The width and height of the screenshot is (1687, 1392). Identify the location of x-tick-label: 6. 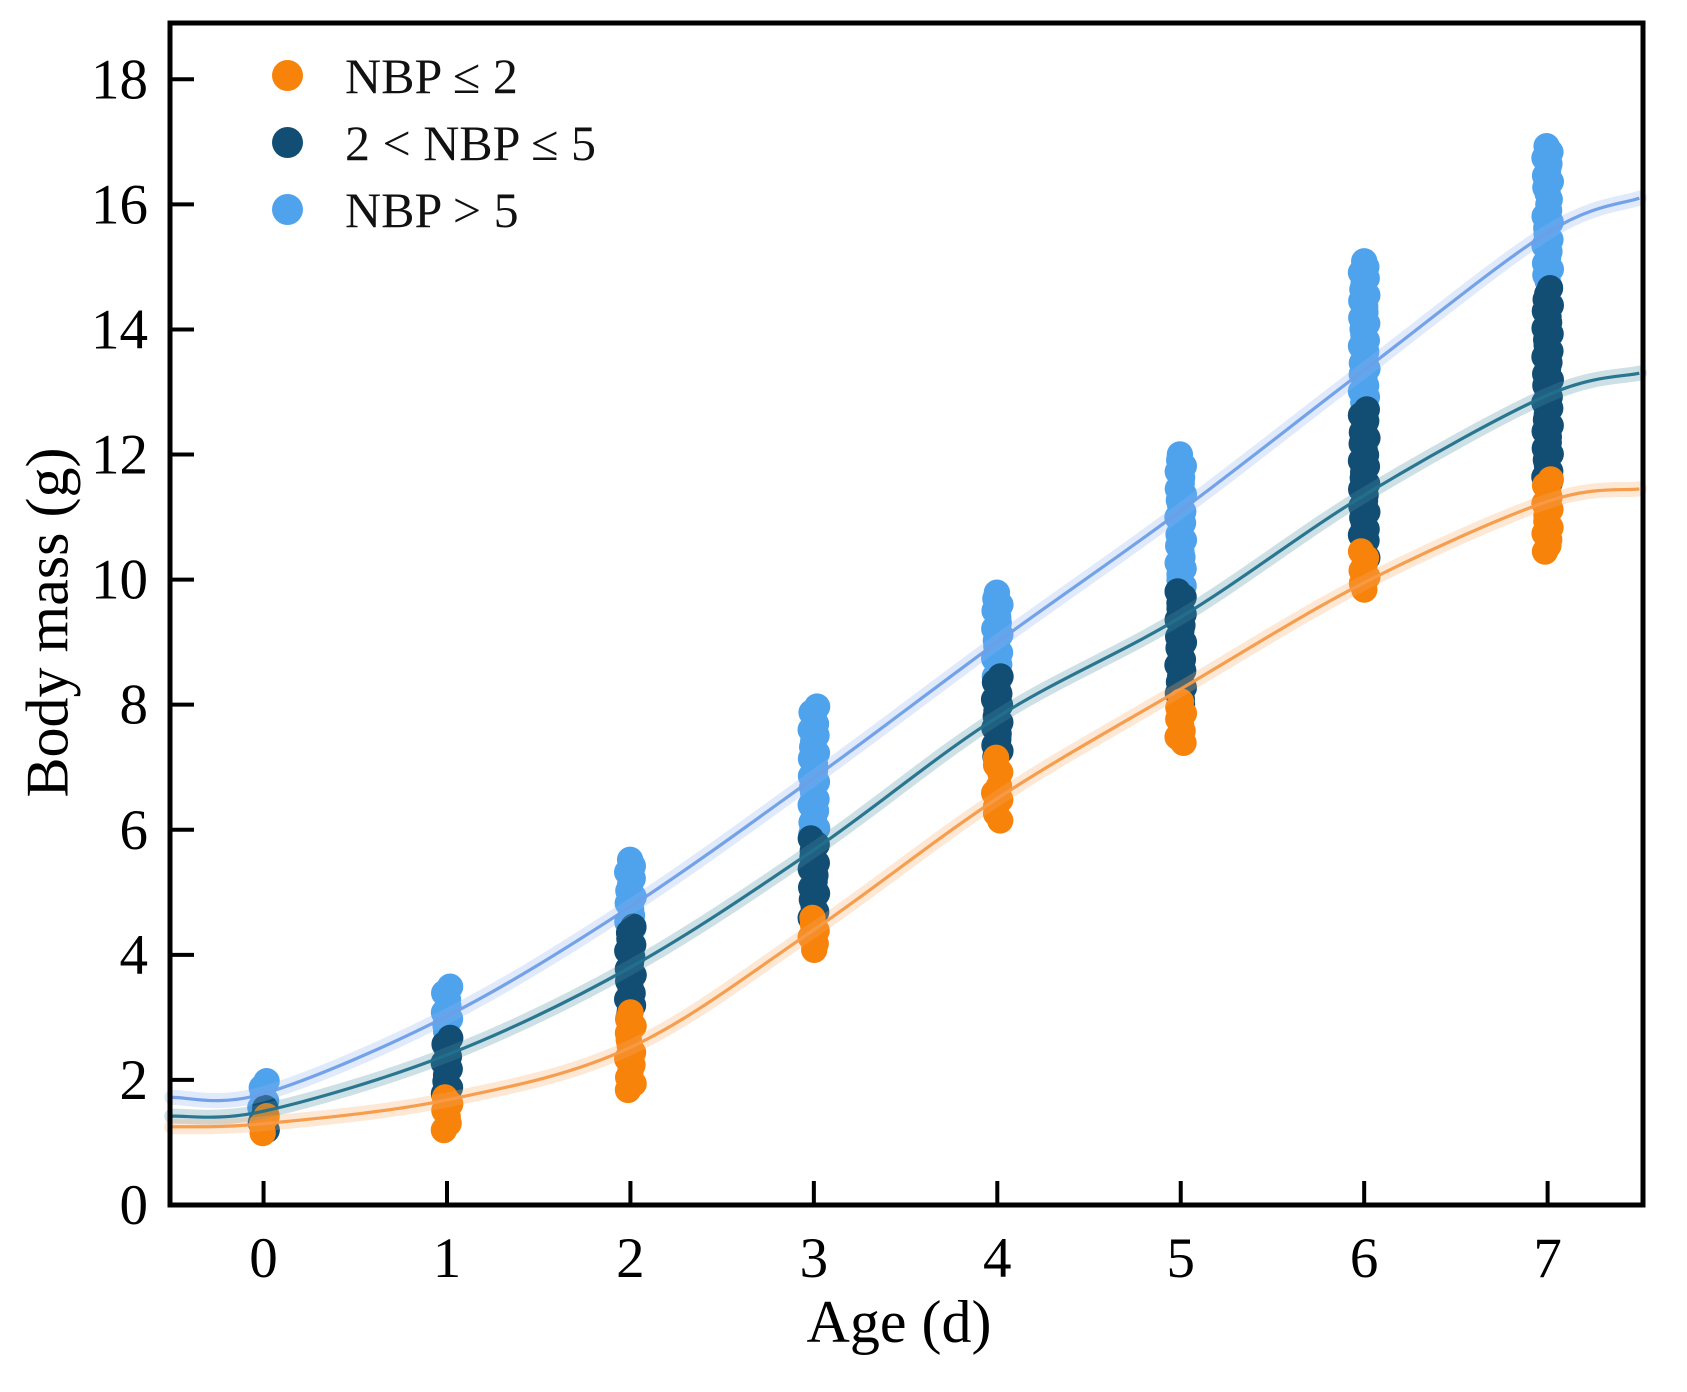
(1364, 1258).